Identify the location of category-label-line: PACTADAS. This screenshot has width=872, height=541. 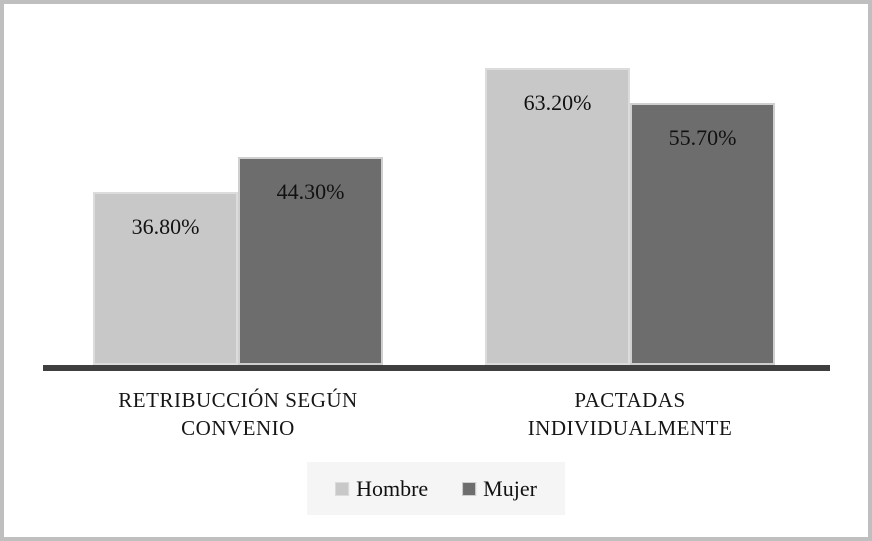
(630, 400).